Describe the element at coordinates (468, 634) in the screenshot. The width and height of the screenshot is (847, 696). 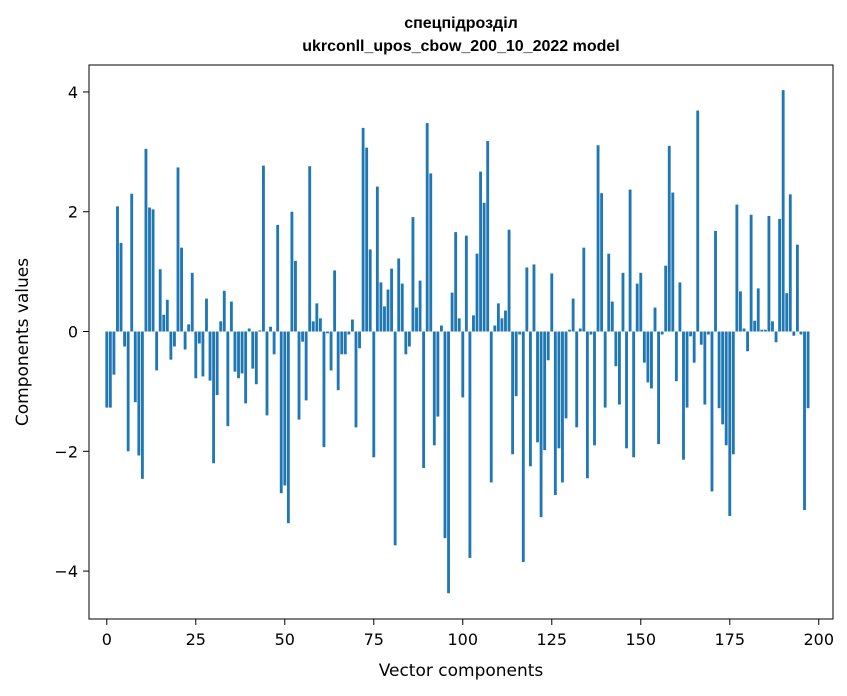
I see `x-axis-ticks: 0 25 50 75 100 125 150 175 200` at that location.